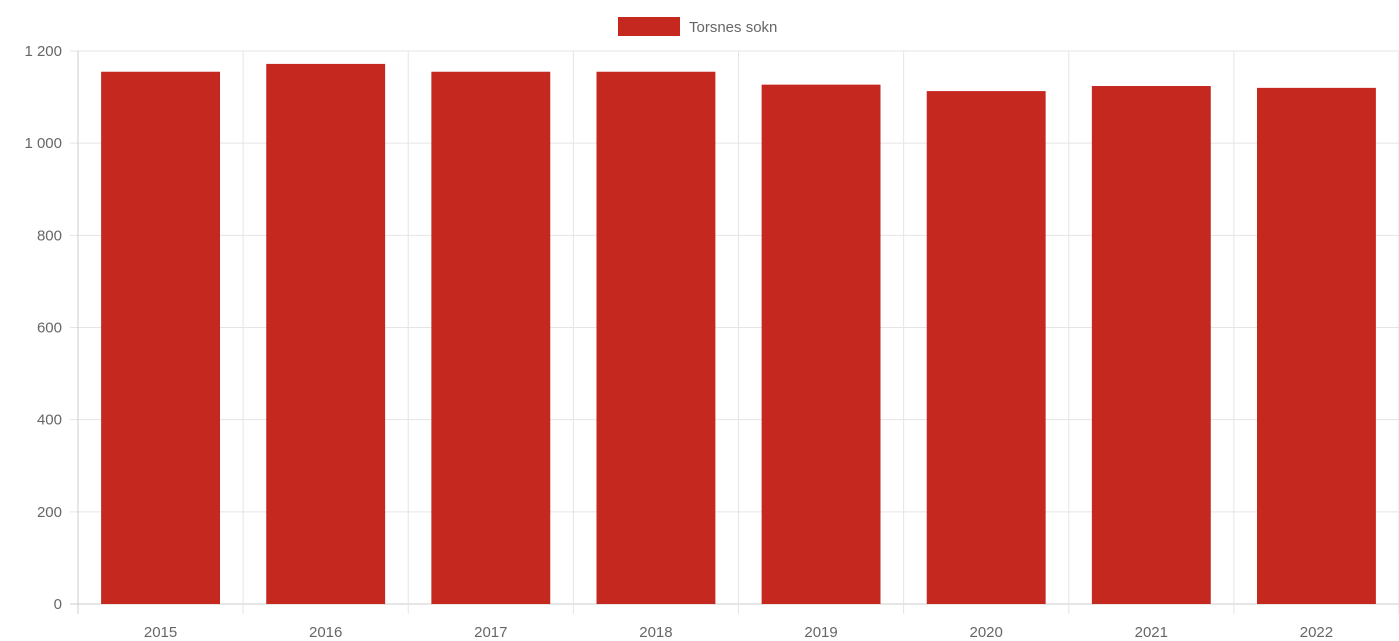 The height and width of the screenshot is (641, 1399). I want to click on y-tick-label: 200, so click(49, 512).